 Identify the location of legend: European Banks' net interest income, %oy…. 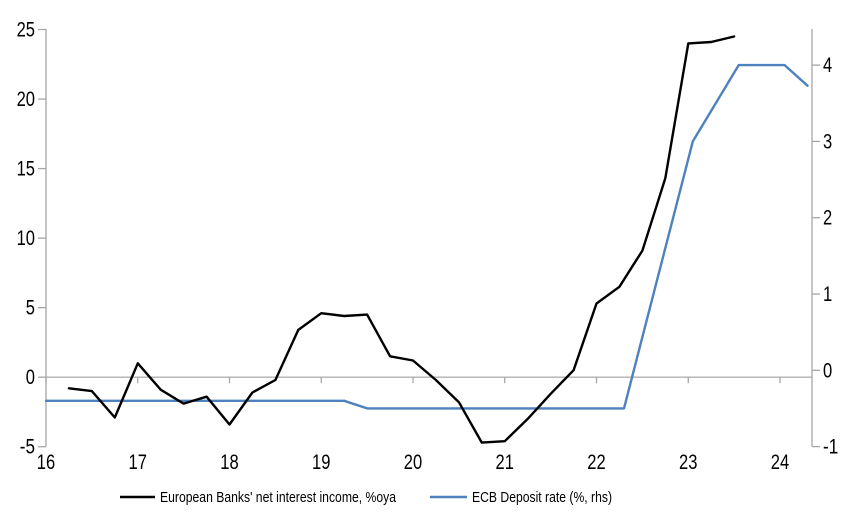
(366, 497).